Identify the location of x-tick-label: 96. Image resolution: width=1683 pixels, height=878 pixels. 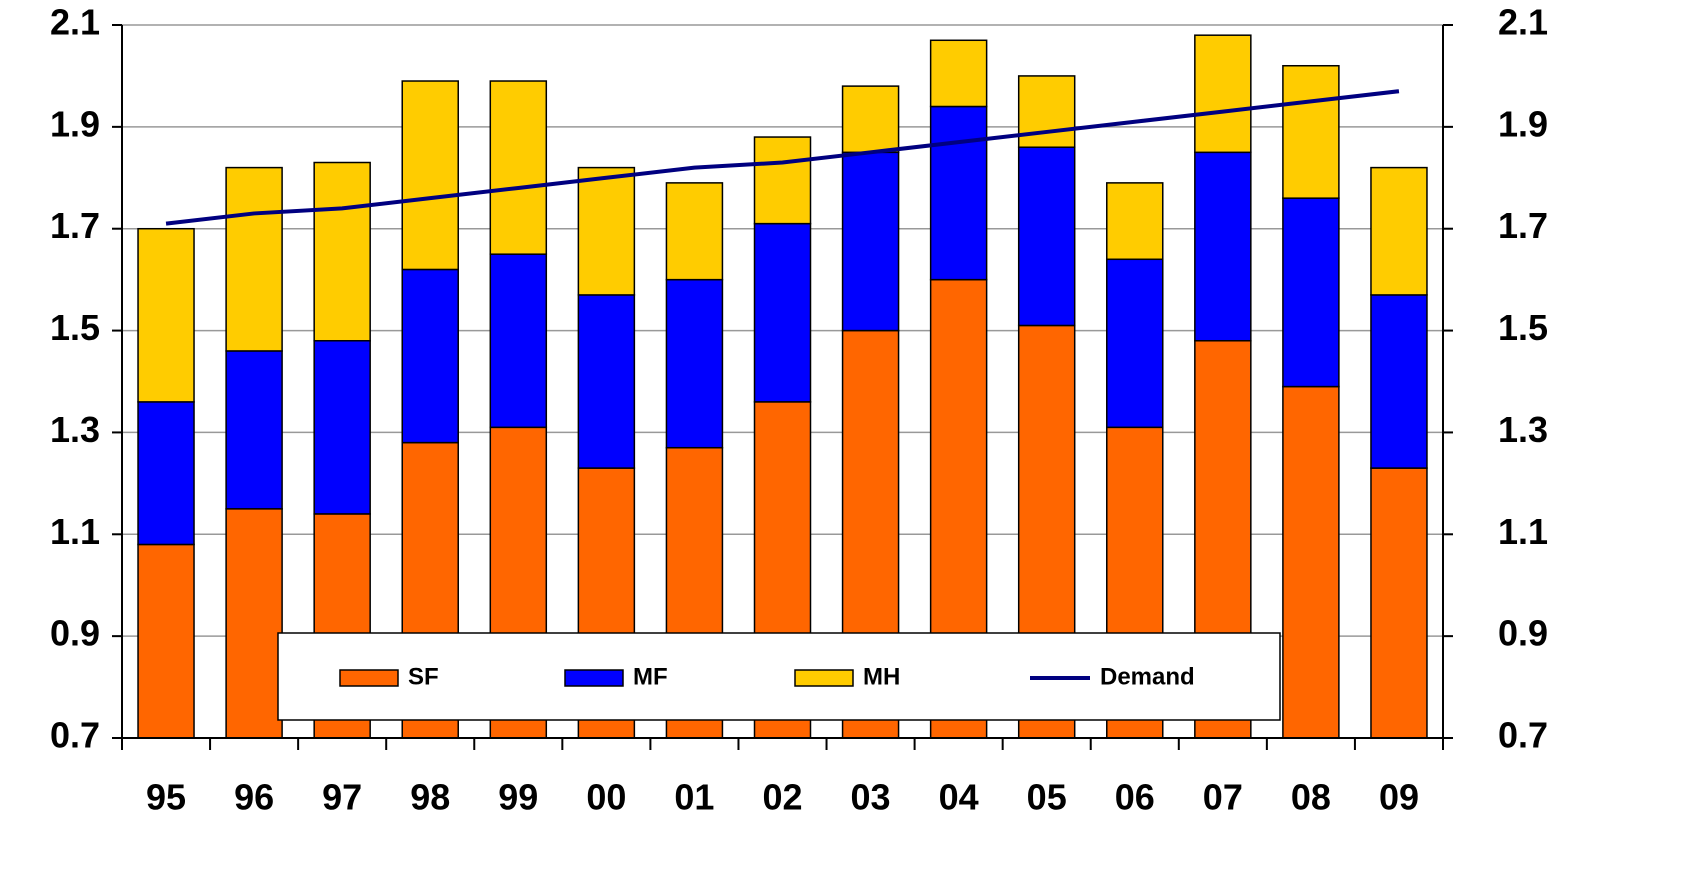
(254, 797).